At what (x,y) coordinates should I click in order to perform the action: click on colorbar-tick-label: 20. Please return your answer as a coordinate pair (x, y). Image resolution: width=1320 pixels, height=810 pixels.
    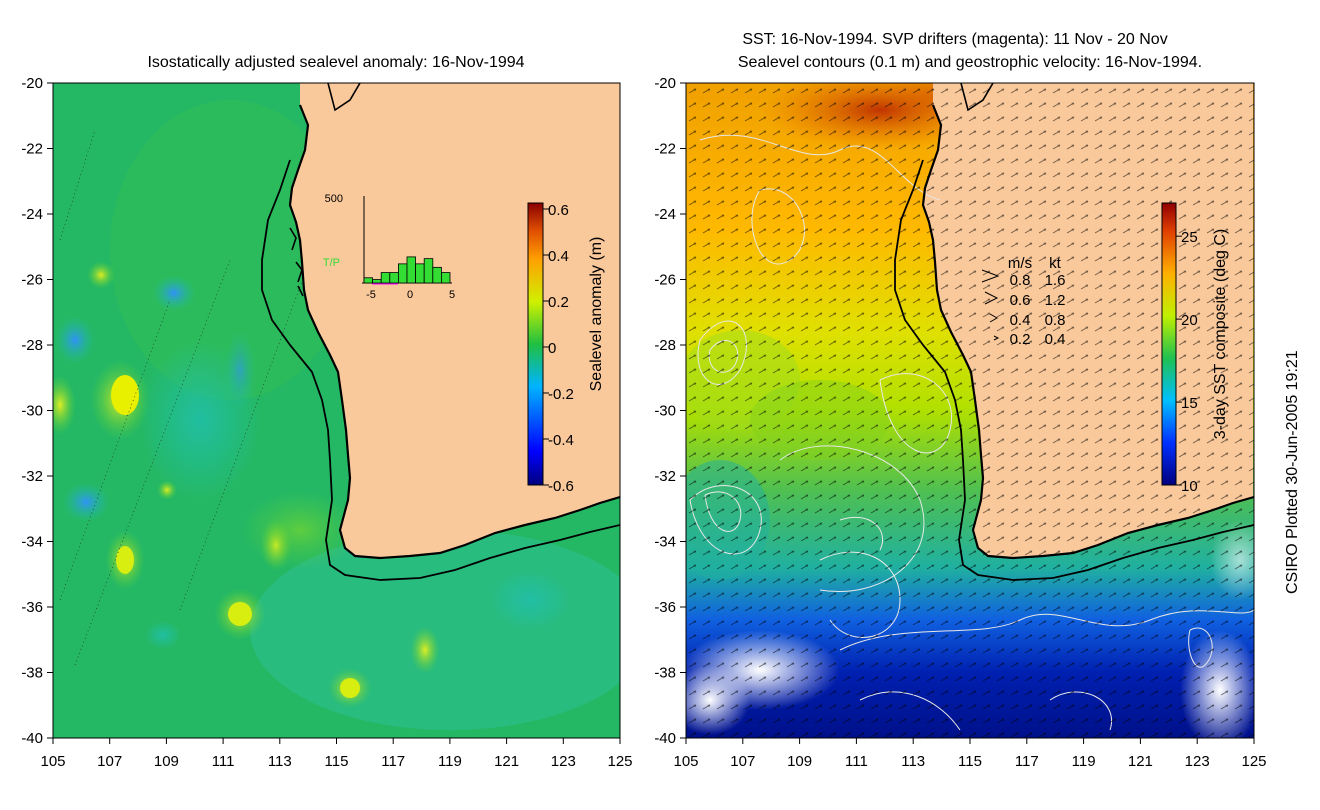
    Looking at the image, I should click on (1189, 320).